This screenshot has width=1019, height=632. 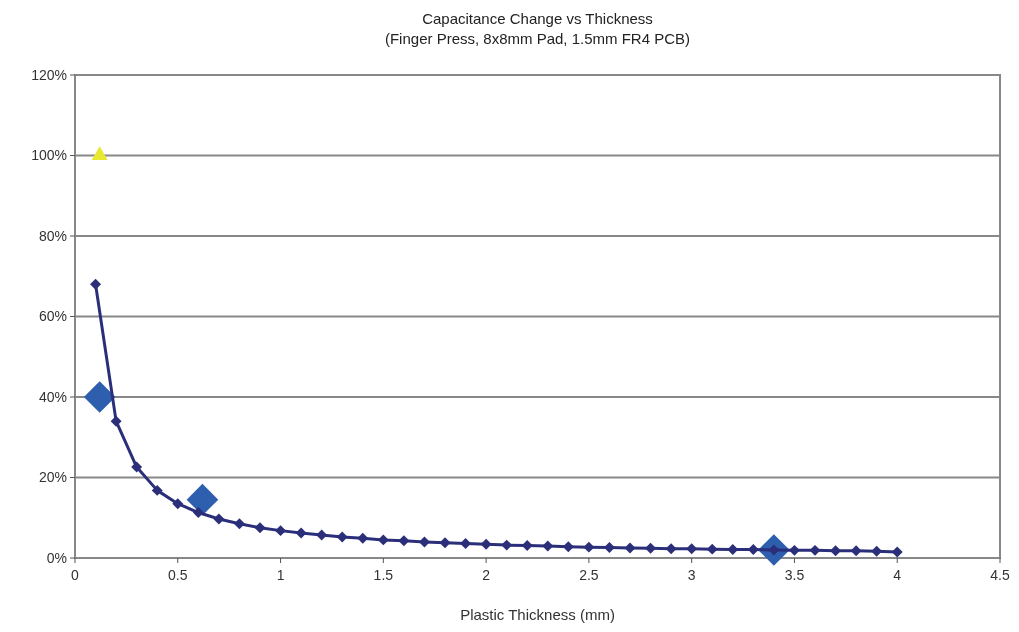 I want to click on chart-subtitle: (Finger Press, 8x8mm Pad, 1.5mm FR4 PCB), so click(x=537, y=38).